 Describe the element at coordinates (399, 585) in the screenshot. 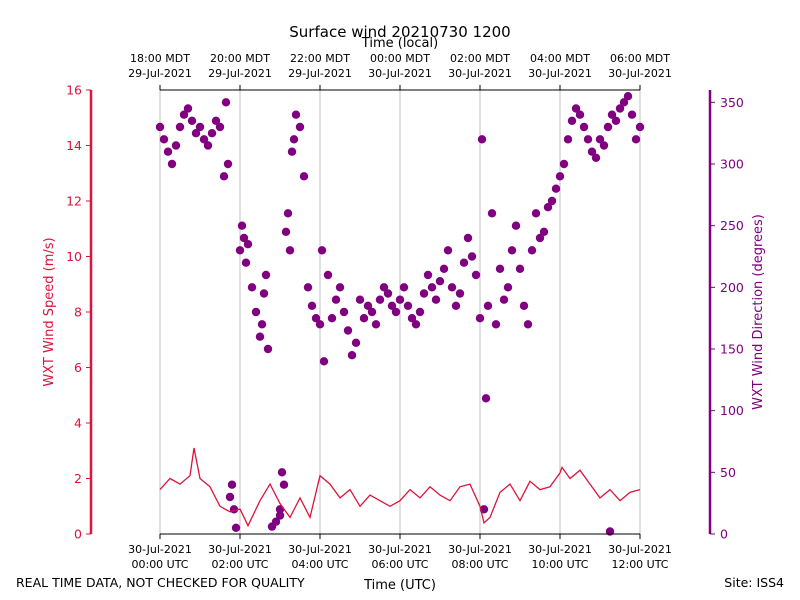

I see `x-axis-label: Time (UTC)` at that location.